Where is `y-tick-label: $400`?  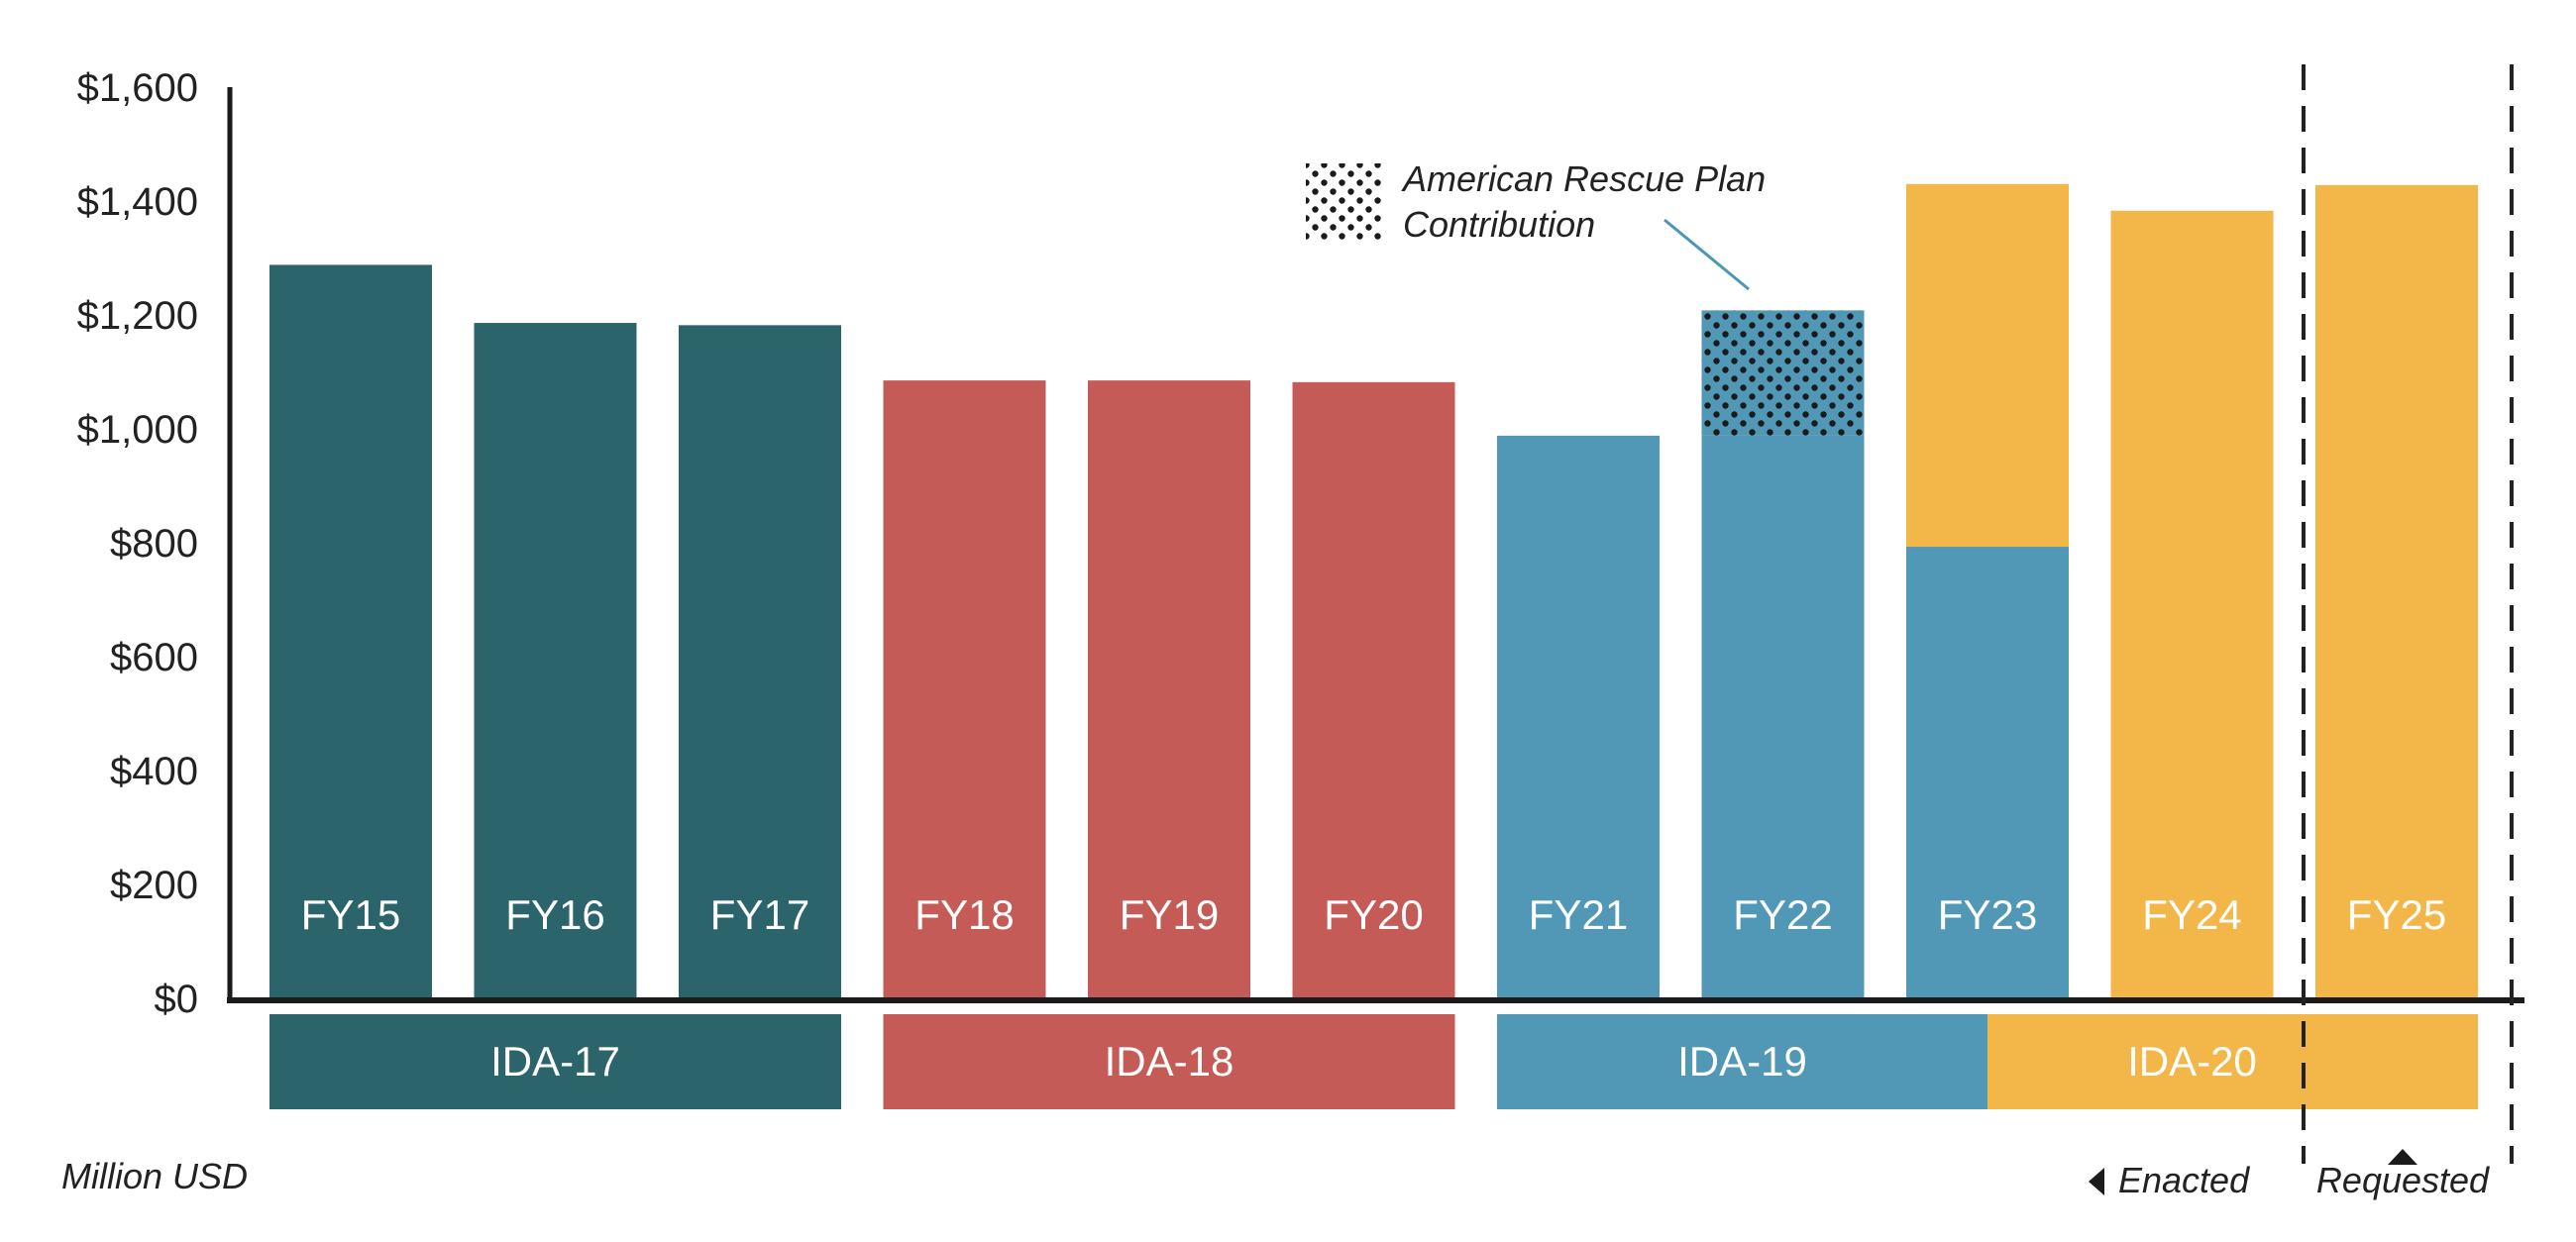
y-tick-label: $400 is located at coordinates (154, 771).